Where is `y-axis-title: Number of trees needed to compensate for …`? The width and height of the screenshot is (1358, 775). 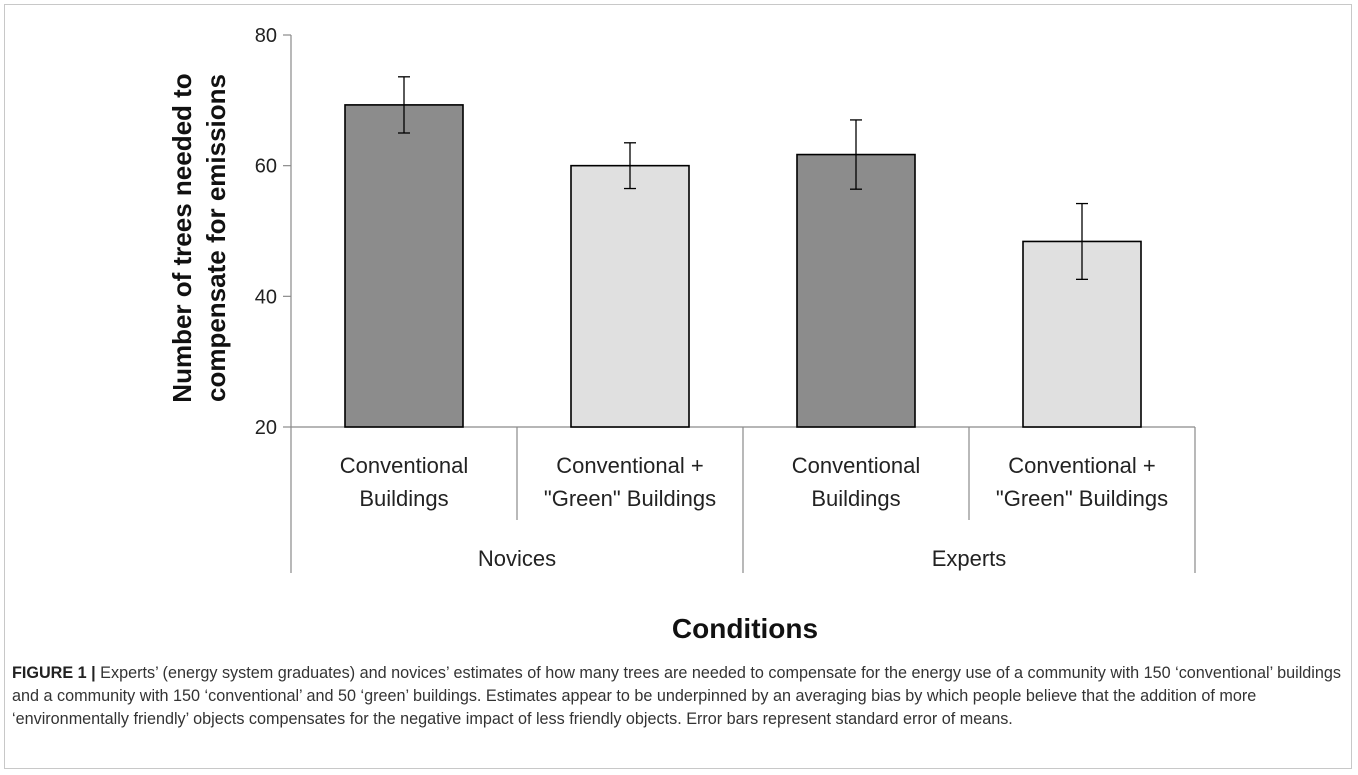
y-axis-title: Number of trees needed to compensate for … is located at coordinates (199, 237).